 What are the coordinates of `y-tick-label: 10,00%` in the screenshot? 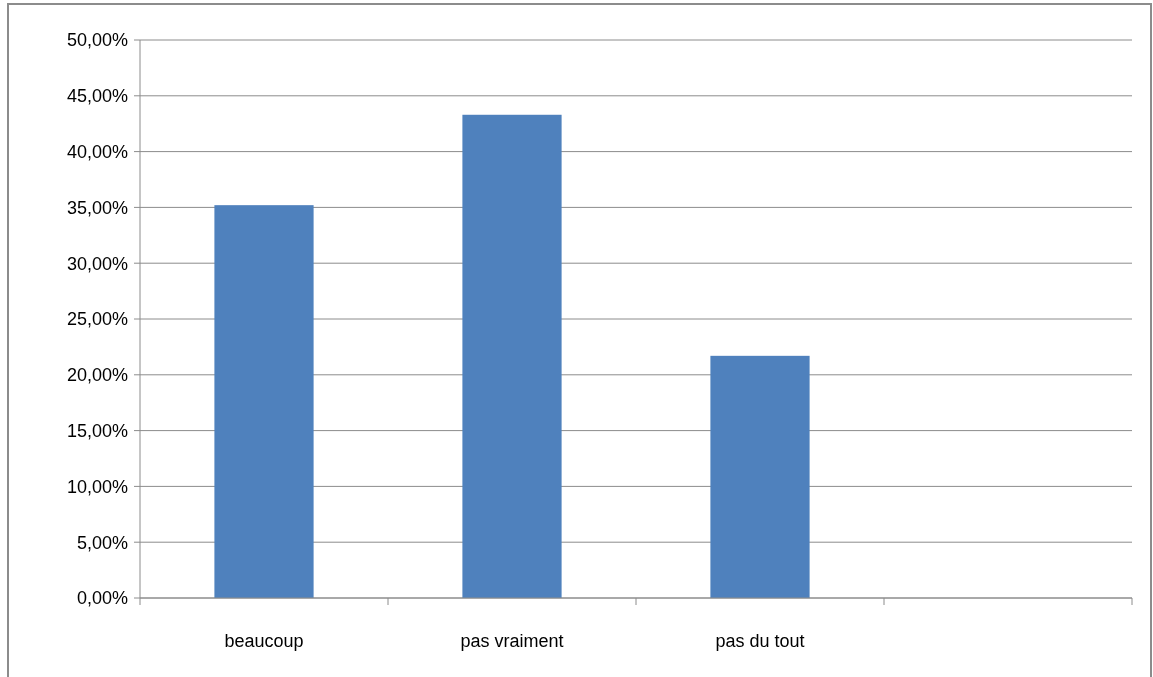 It's located at (97, 486).